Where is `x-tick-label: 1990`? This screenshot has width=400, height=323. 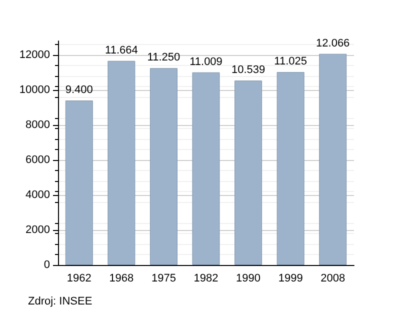 x-tick-label: 1990 is located at coordinates (248, 278).